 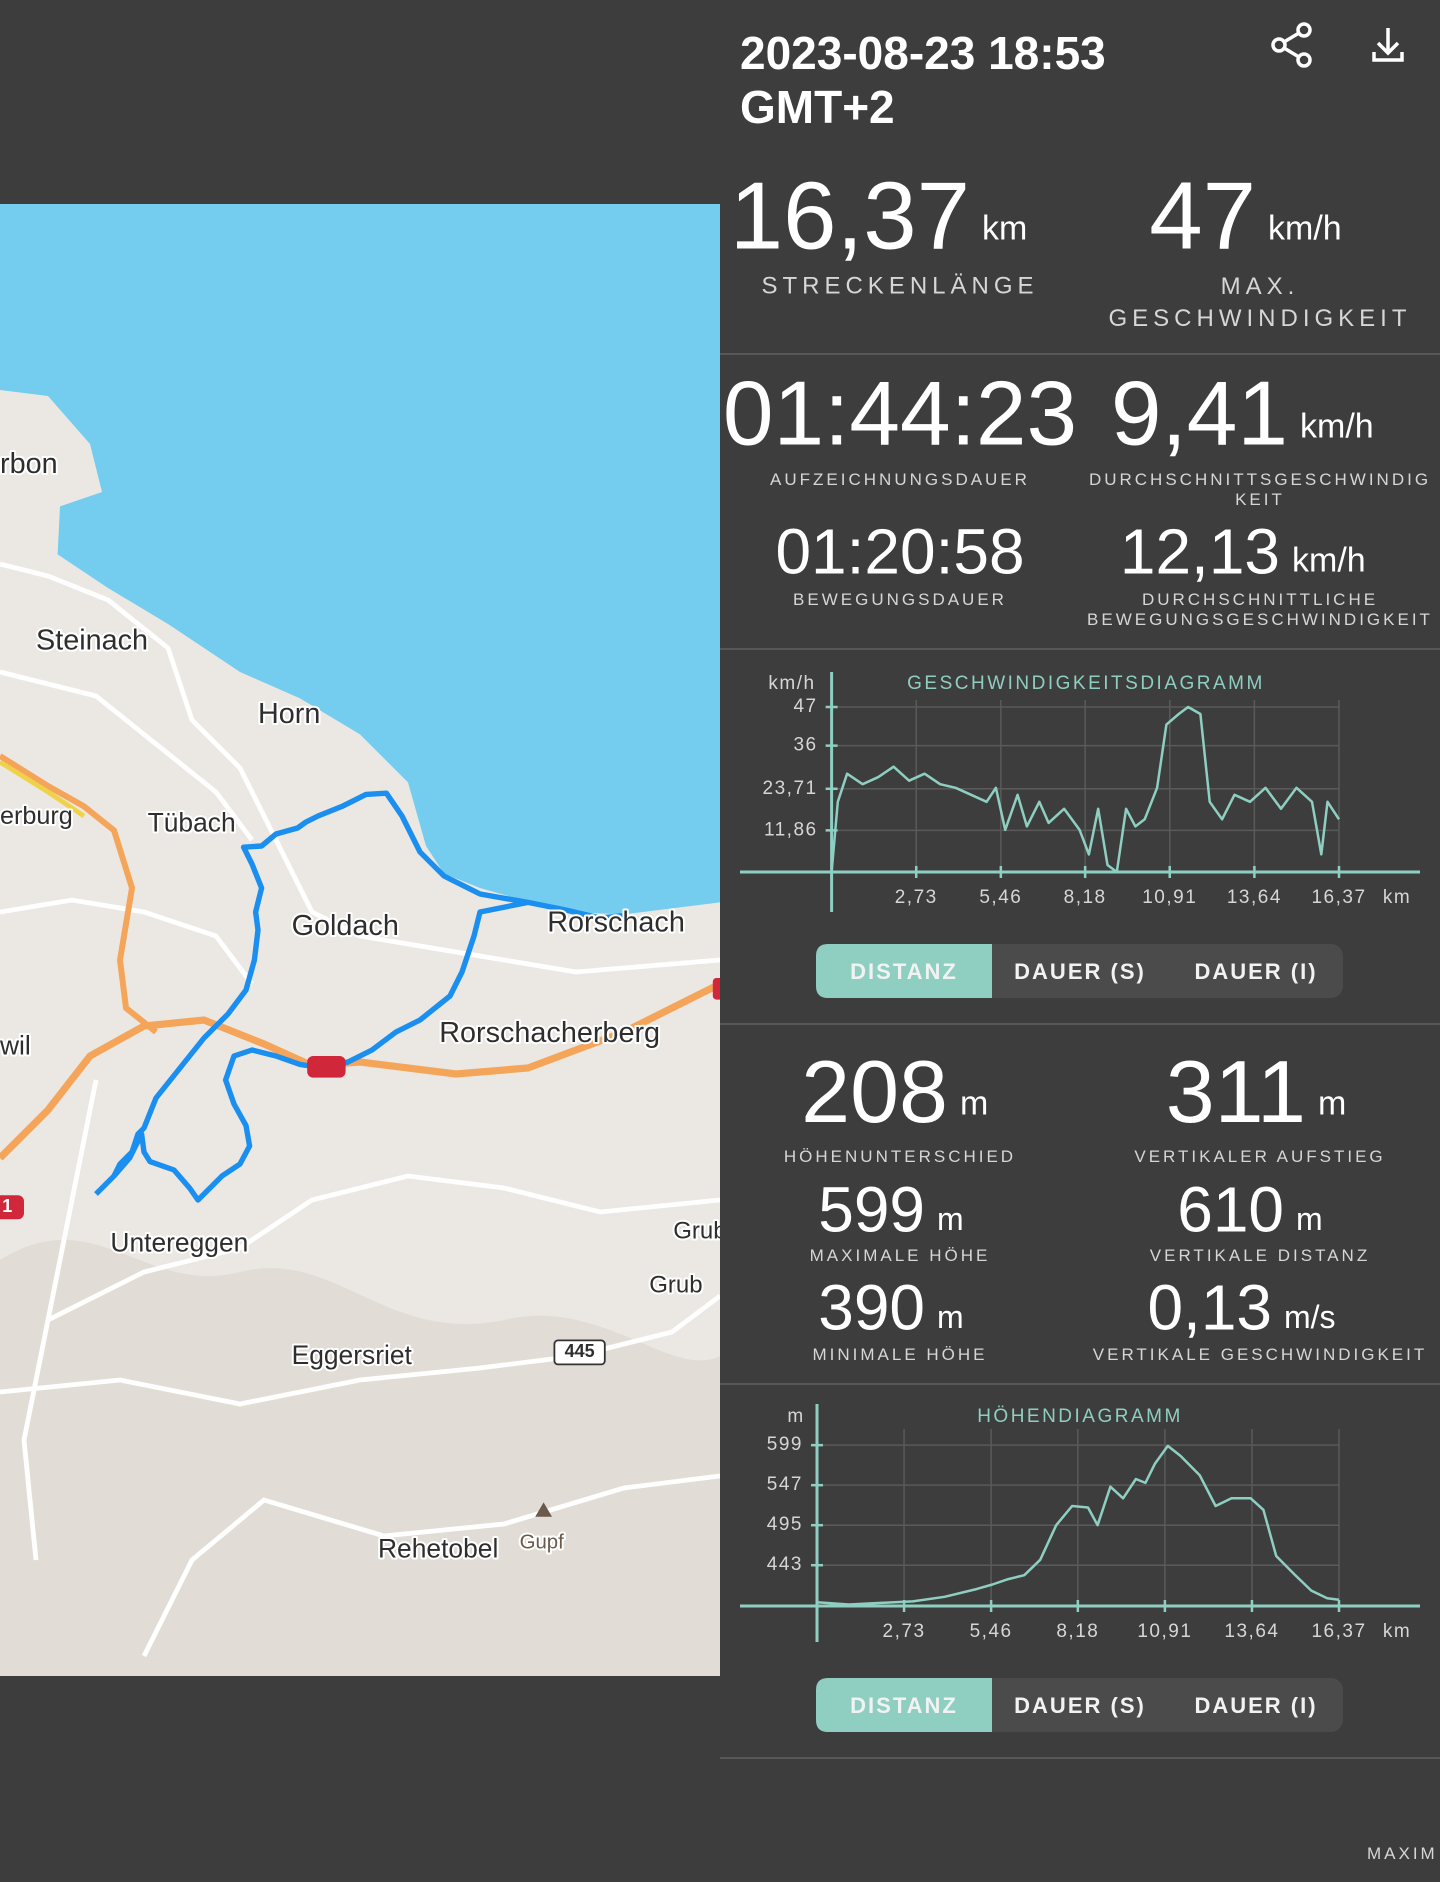 What do you see at coordinates (92, 641) in the screenshot?
I see `map-label: Steinach` at bounding box center [92, 641].